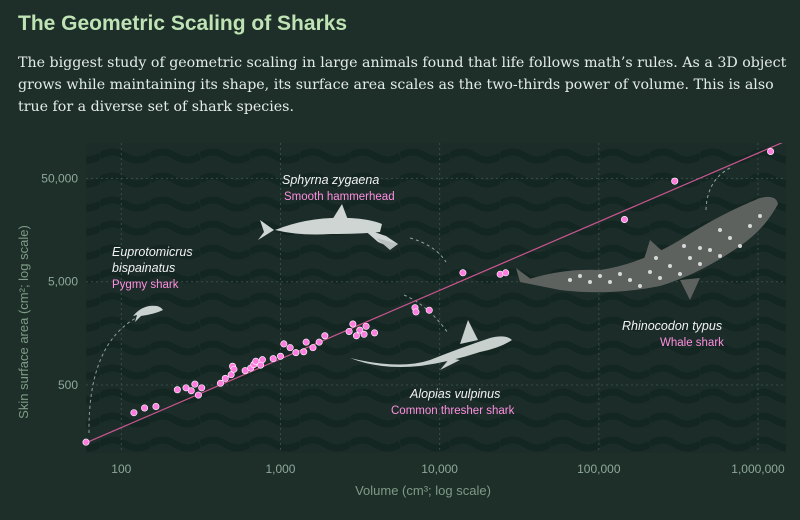  Describe the element at coordinates (152, 252) in the screenshot. I see `pygmy-species-label-1: Eupro­tomicrus` at that location.